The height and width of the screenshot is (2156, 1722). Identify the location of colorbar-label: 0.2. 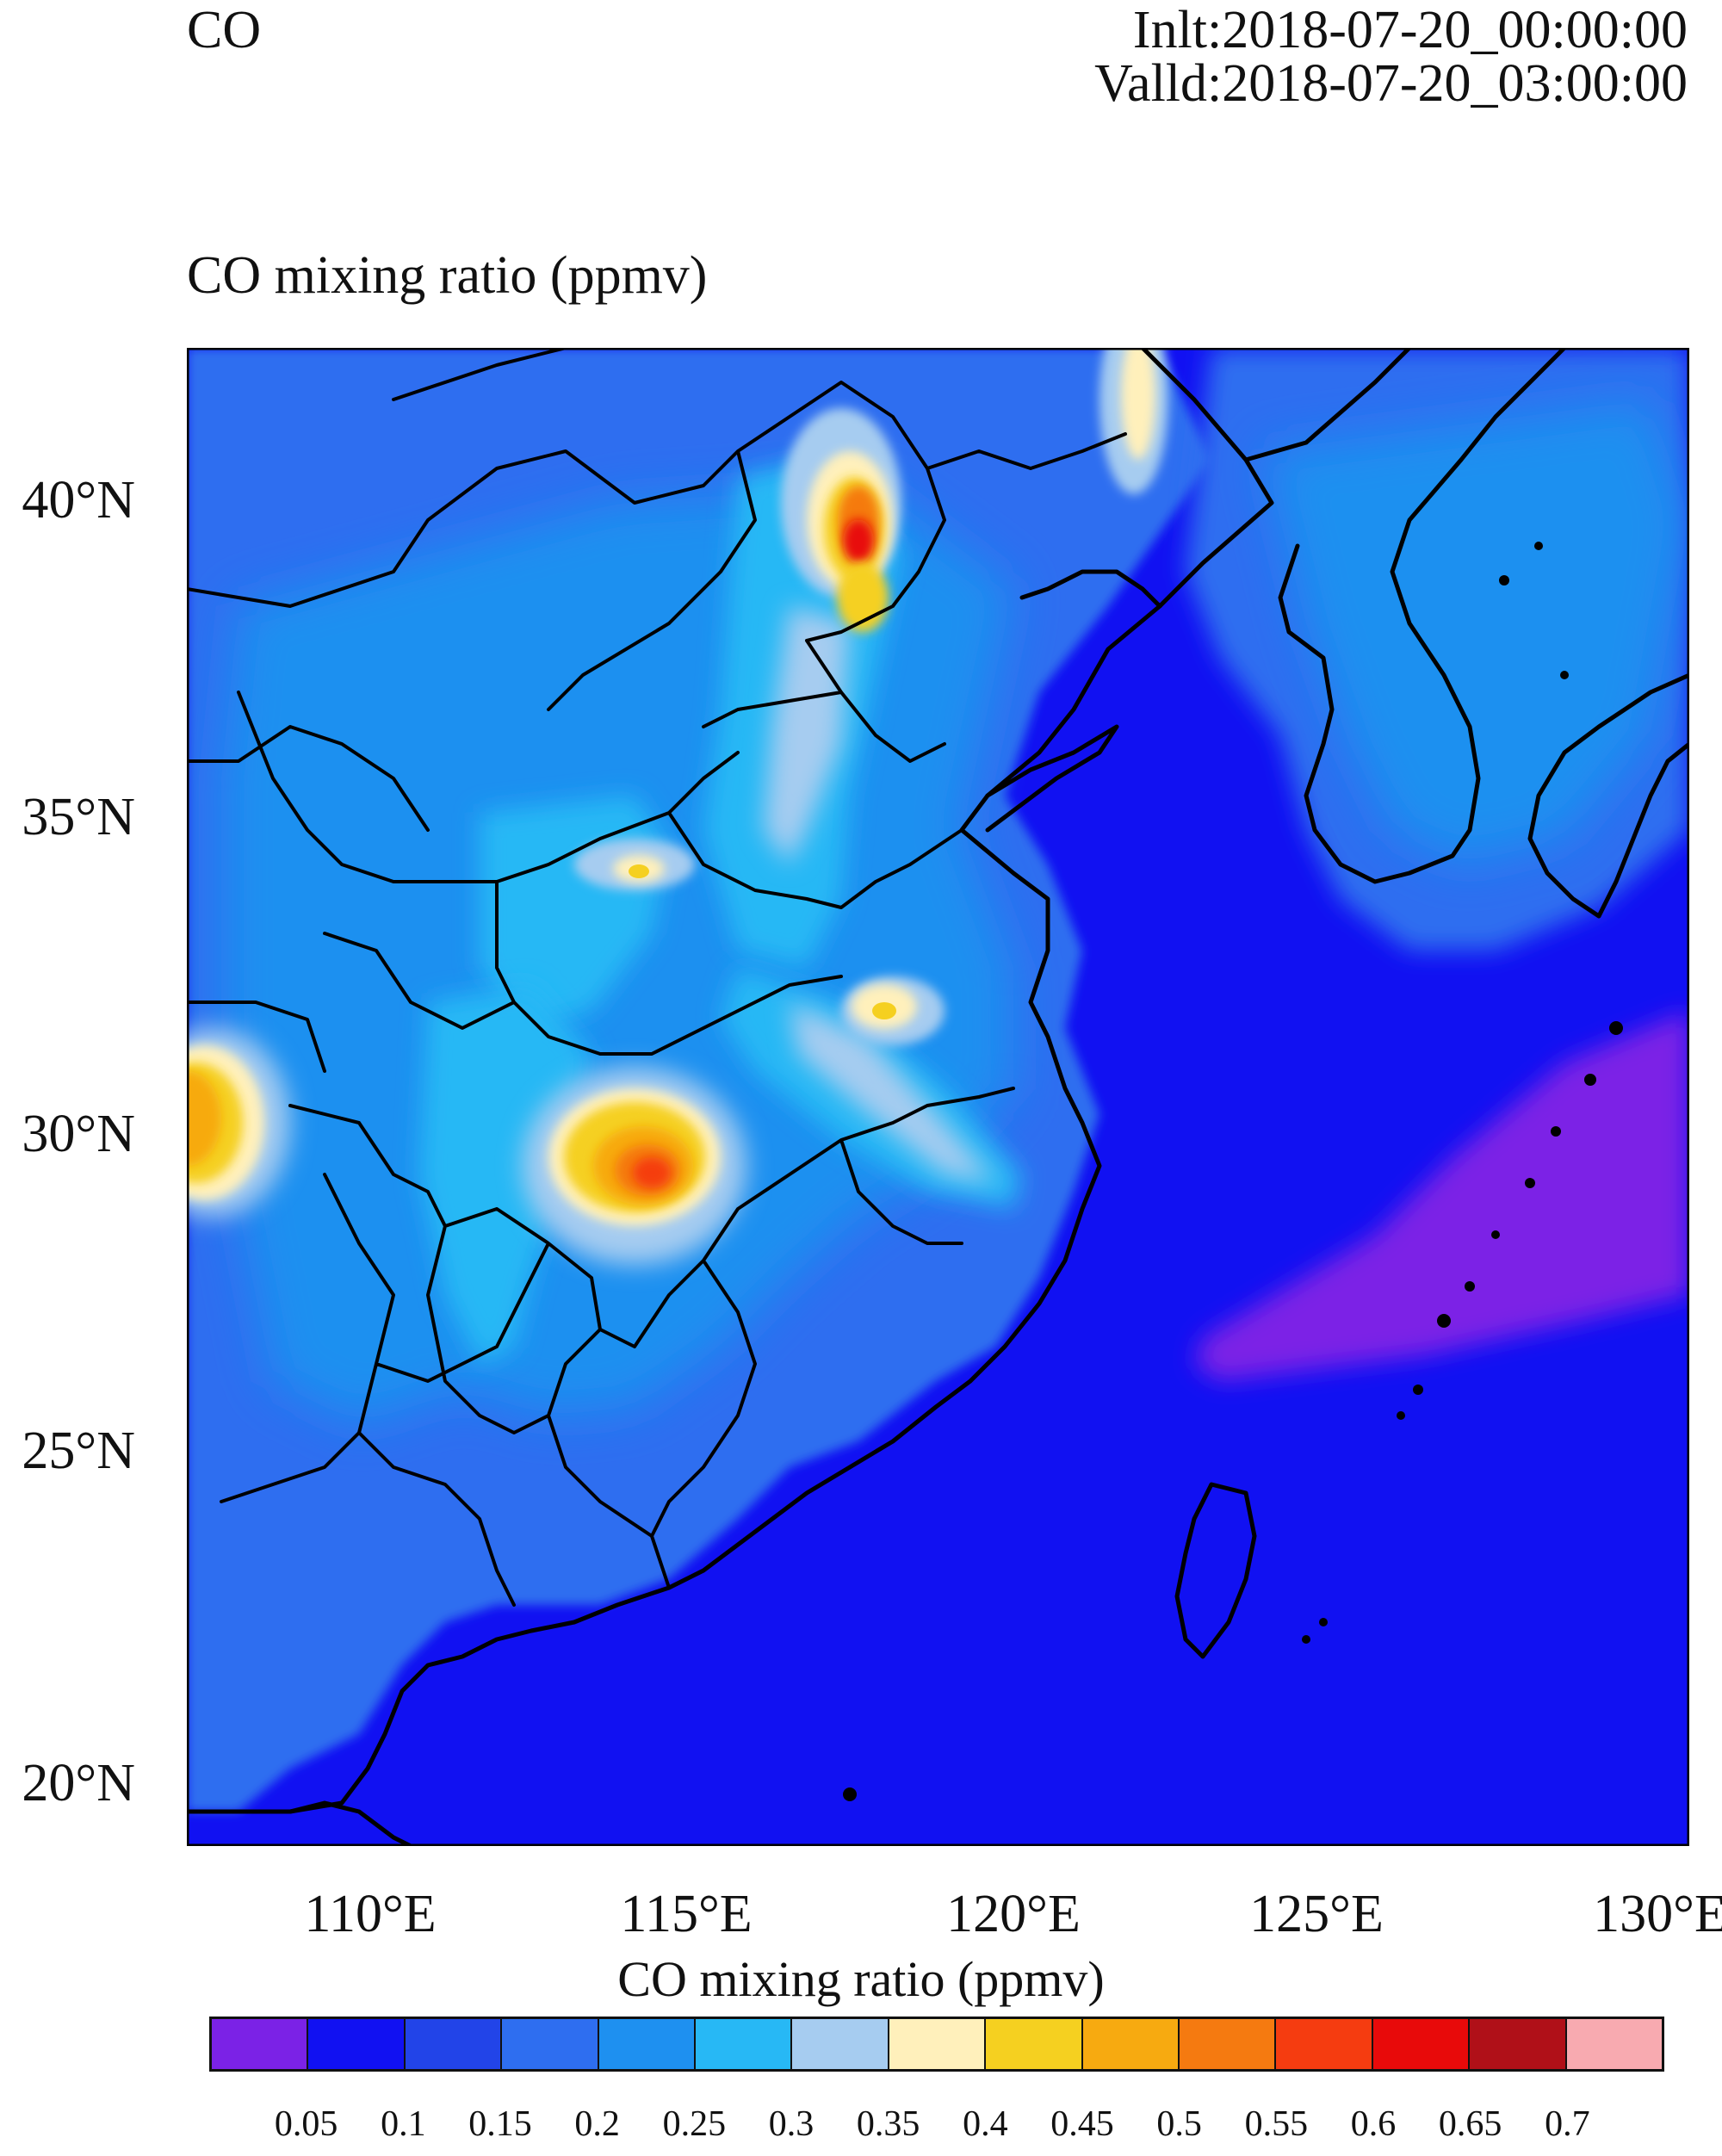
(597, 2124).